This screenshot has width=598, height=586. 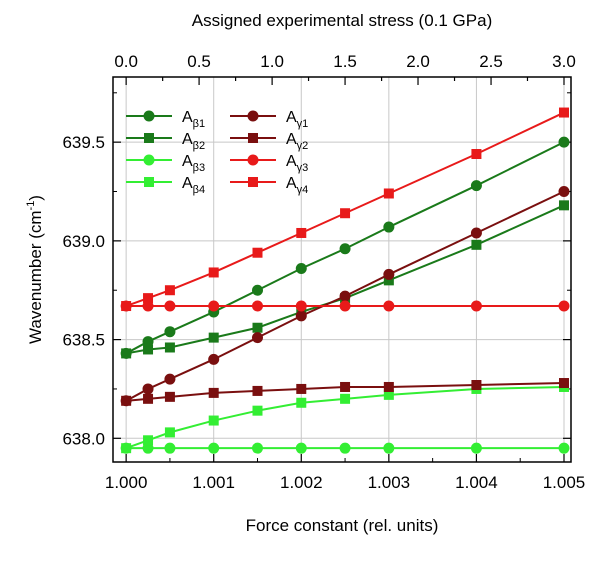 What do you see at coordinates (297, 141) in the screenshot?
I see `legend-label: Aγ2` at bounding box center [297, 141].